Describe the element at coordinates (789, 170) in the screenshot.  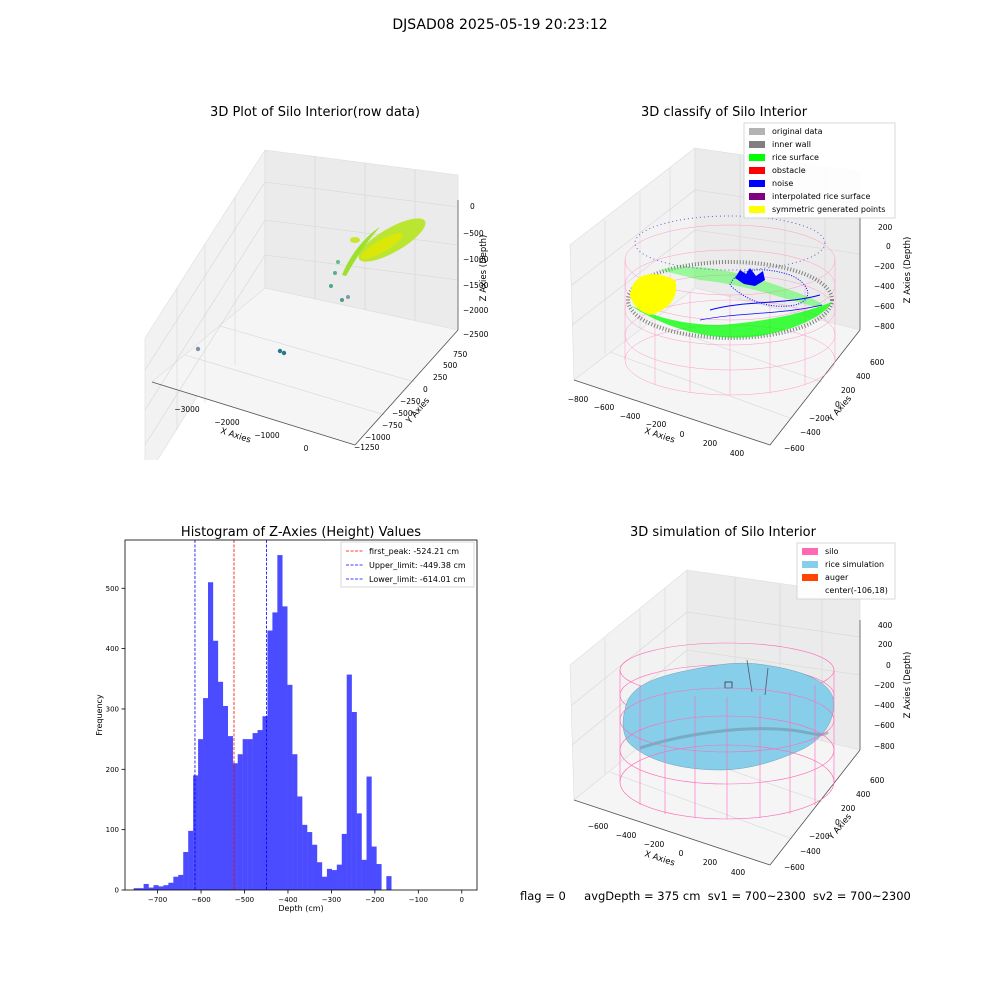
I see `legend-label-obstacle: obstacle` at that location.